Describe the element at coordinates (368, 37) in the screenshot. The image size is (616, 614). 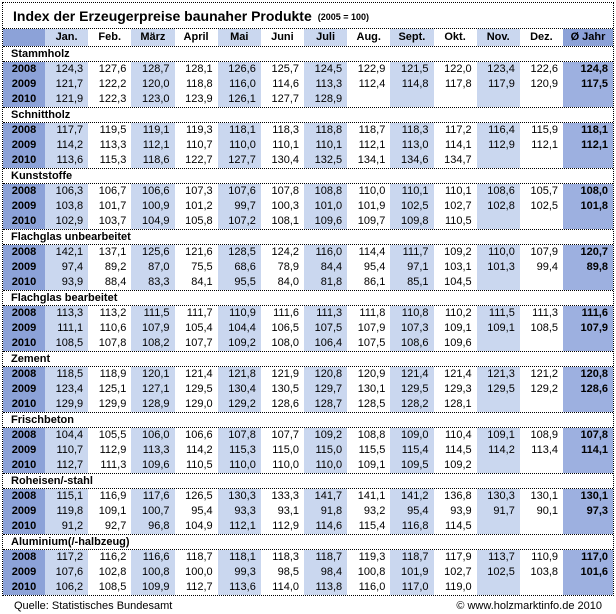
I see `month-header: Aug.` at that location.